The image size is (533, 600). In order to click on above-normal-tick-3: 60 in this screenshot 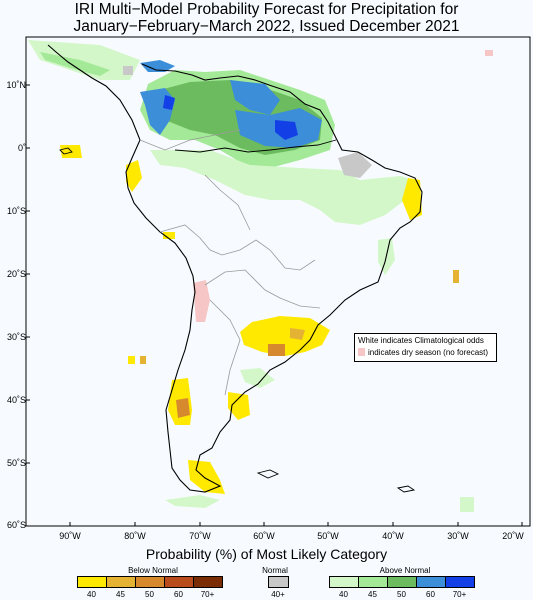, I will do `click(430, 594)`.